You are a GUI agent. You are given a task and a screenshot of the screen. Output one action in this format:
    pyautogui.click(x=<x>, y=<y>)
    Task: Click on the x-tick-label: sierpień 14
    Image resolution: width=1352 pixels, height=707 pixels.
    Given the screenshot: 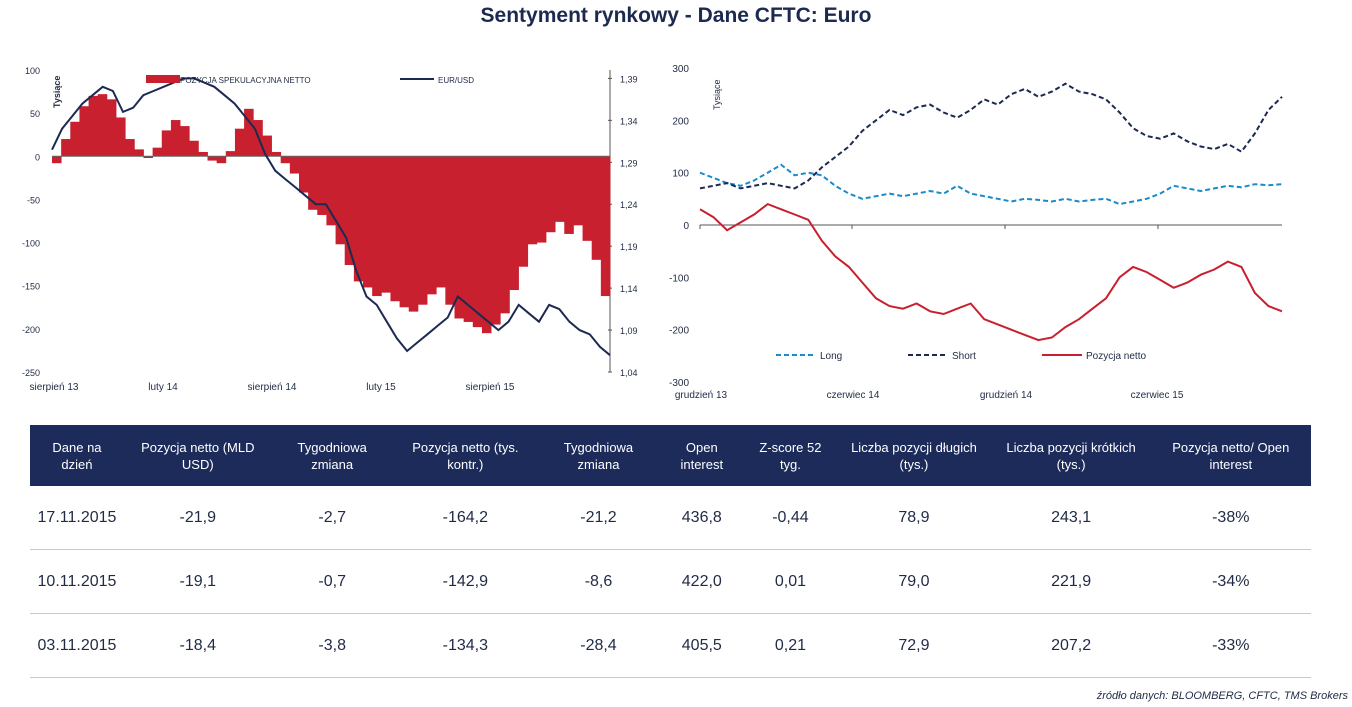 What is the action you would take?
    pyautogui.click(x=272, y=387)
    